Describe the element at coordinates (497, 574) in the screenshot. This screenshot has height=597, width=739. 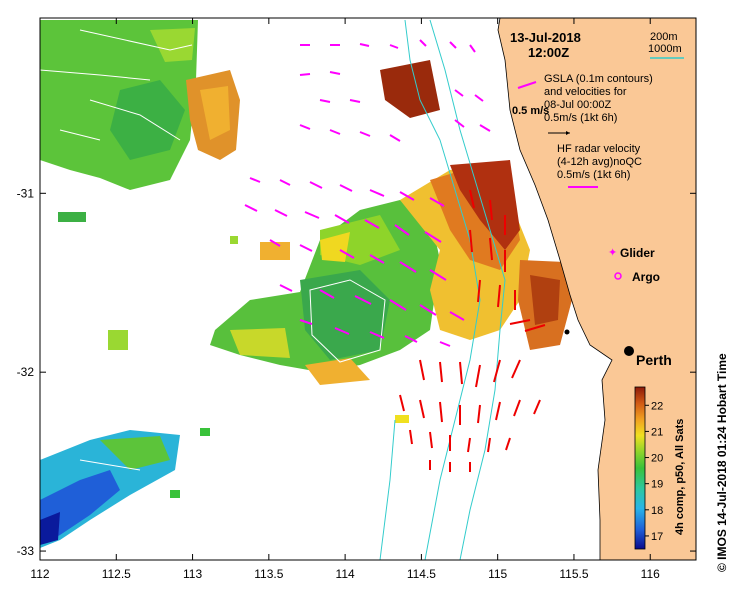
I see `x-tick-label: 115` at that location.